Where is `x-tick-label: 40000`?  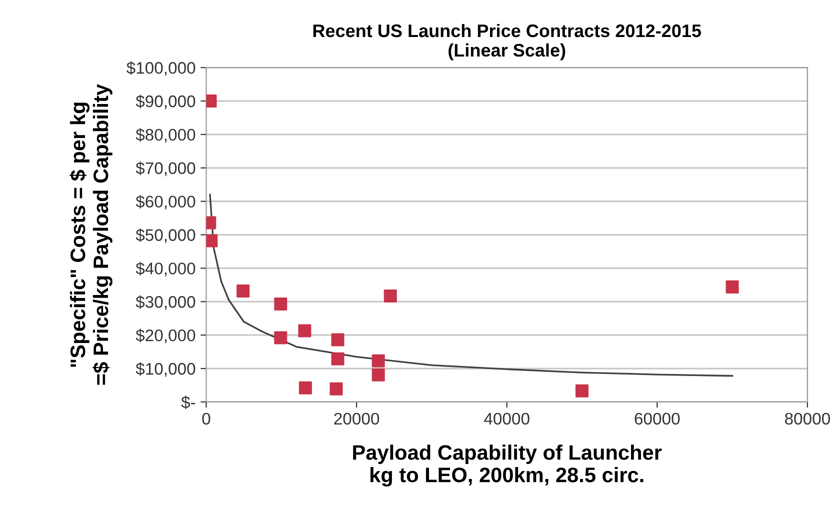 x-tick-label: 40000 is located at coordinates (507, 418).